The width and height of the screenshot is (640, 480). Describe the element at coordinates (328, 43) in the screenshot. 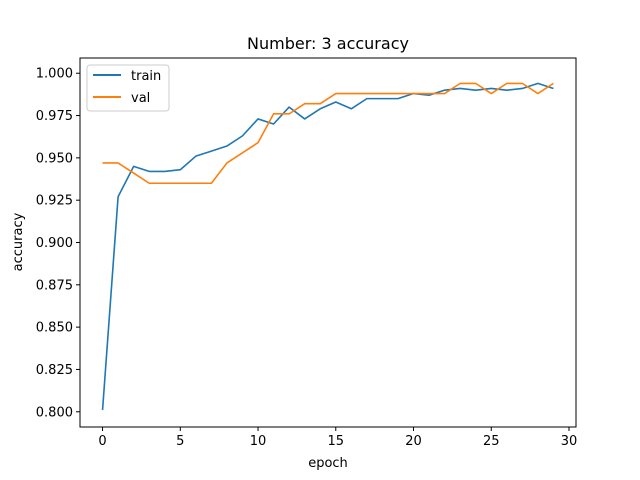

I see `chart-title: Number: 3 accuracy` at that location.